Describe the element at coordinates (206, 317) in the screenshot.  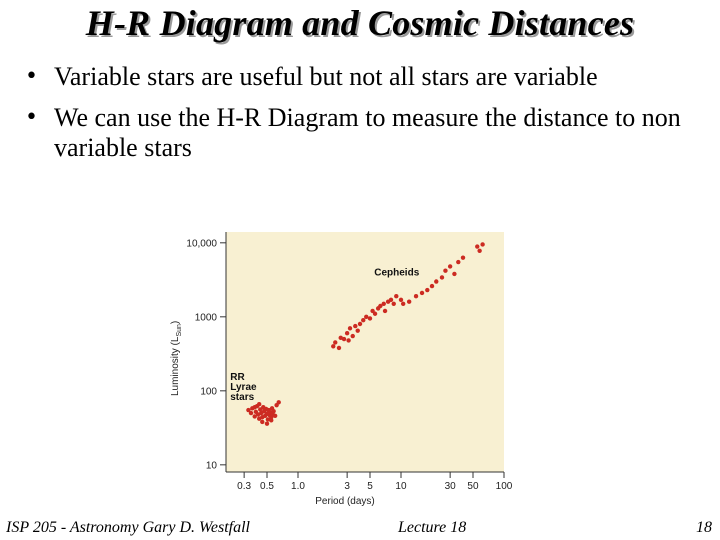
I see `y-tick-label: 1000` at that location.